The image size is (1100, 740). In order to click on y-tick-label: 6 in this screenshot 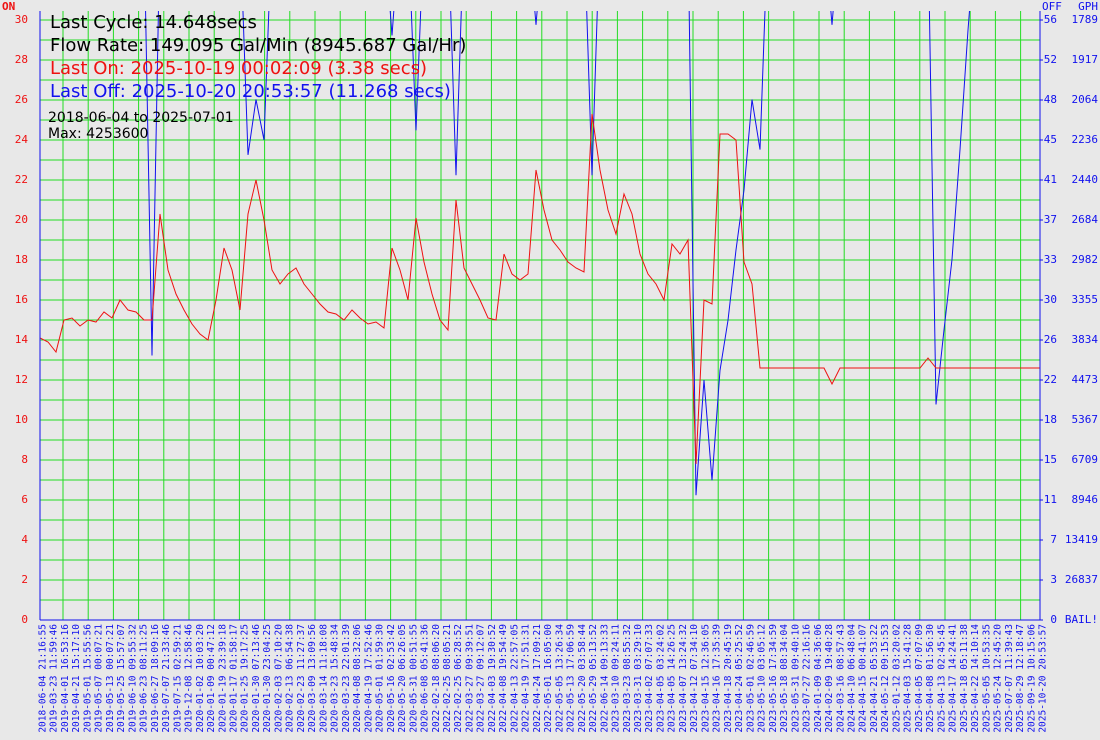, I will do `click(24, 499)`.